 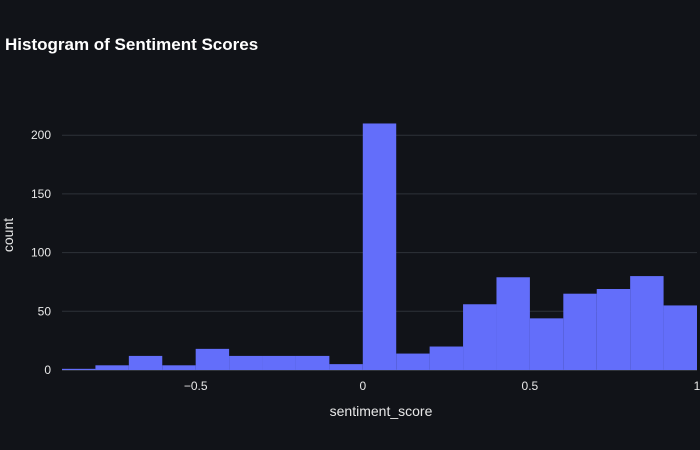 I want to click on x-tick-label: −0.5, so click(x=196, y=386).